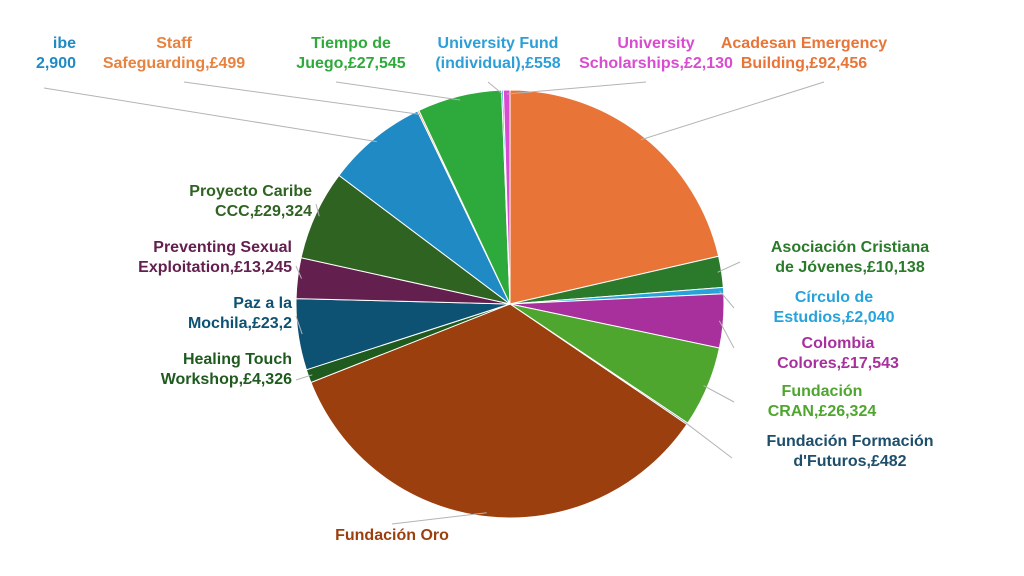  Describe the element at coordinates (174, 43) in the screenshot. I see `slice-label-line: Staff` at that location.